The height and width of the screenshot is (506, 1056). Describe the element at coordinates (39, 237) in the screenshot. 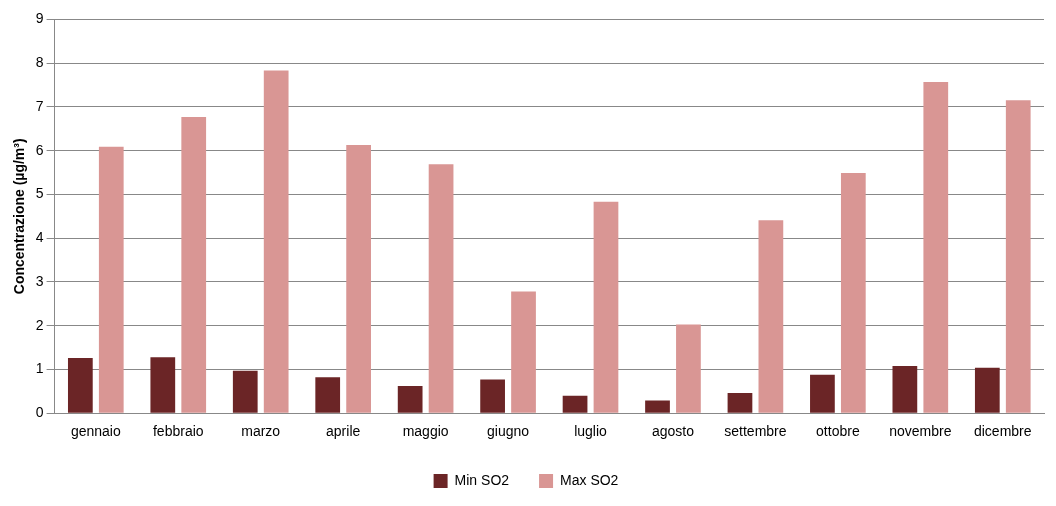

I see `y-tick-label: 4` at that location.